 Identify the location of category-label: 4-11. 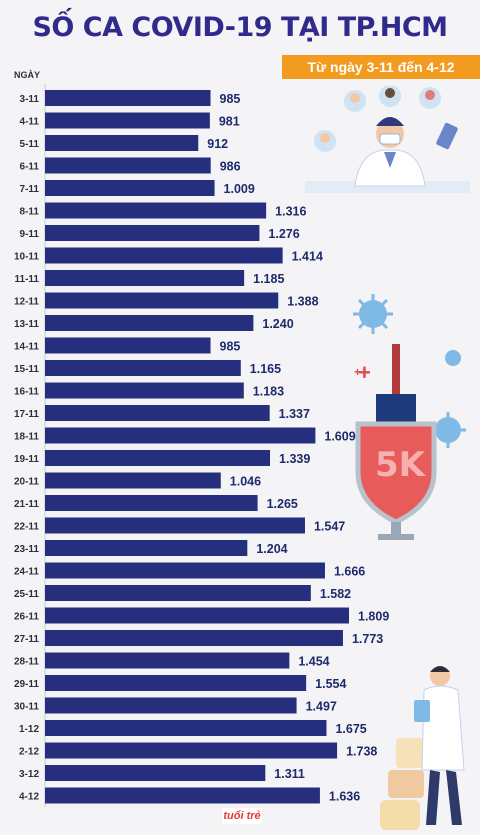
(30, 122).